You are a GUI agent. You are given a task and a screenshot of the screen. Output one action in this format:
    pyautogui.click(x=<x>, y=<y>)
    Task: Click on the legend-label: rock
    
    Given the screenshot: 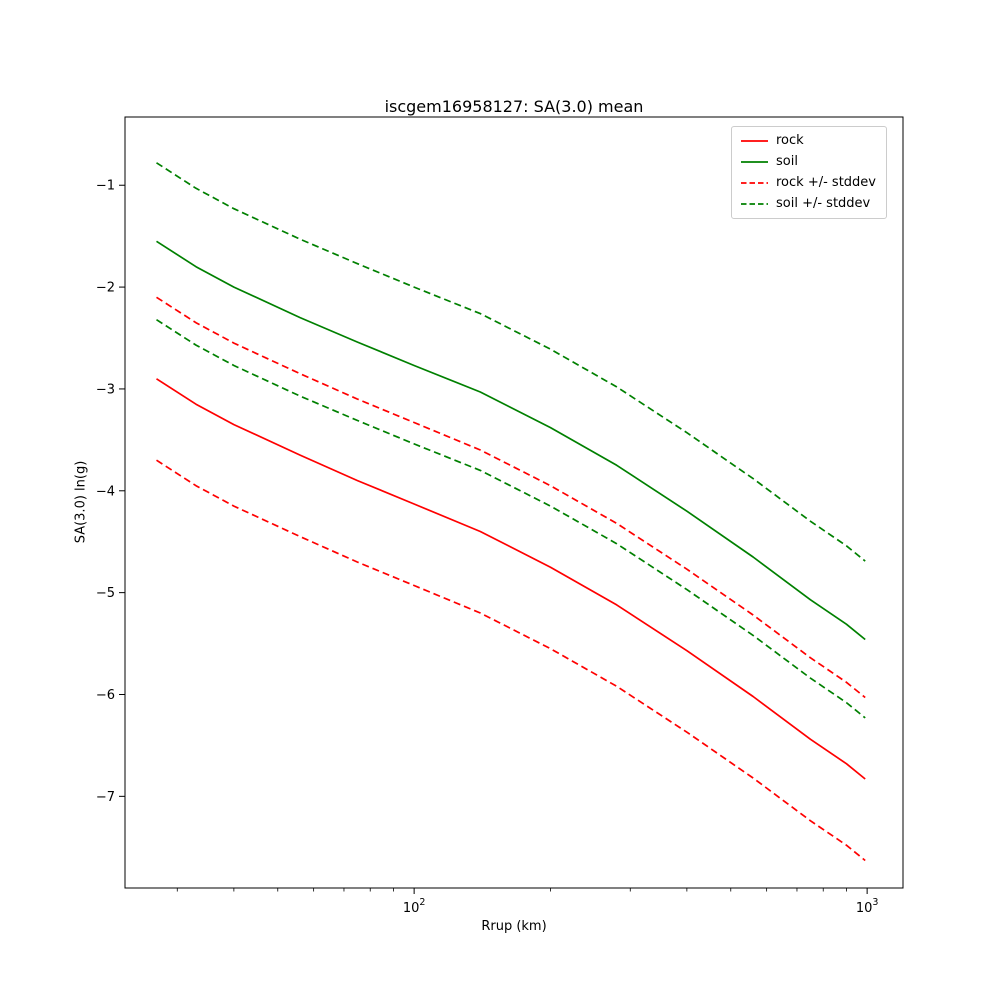 What is the action you would take?
    pyautogui.click(x=790, y=140)
    